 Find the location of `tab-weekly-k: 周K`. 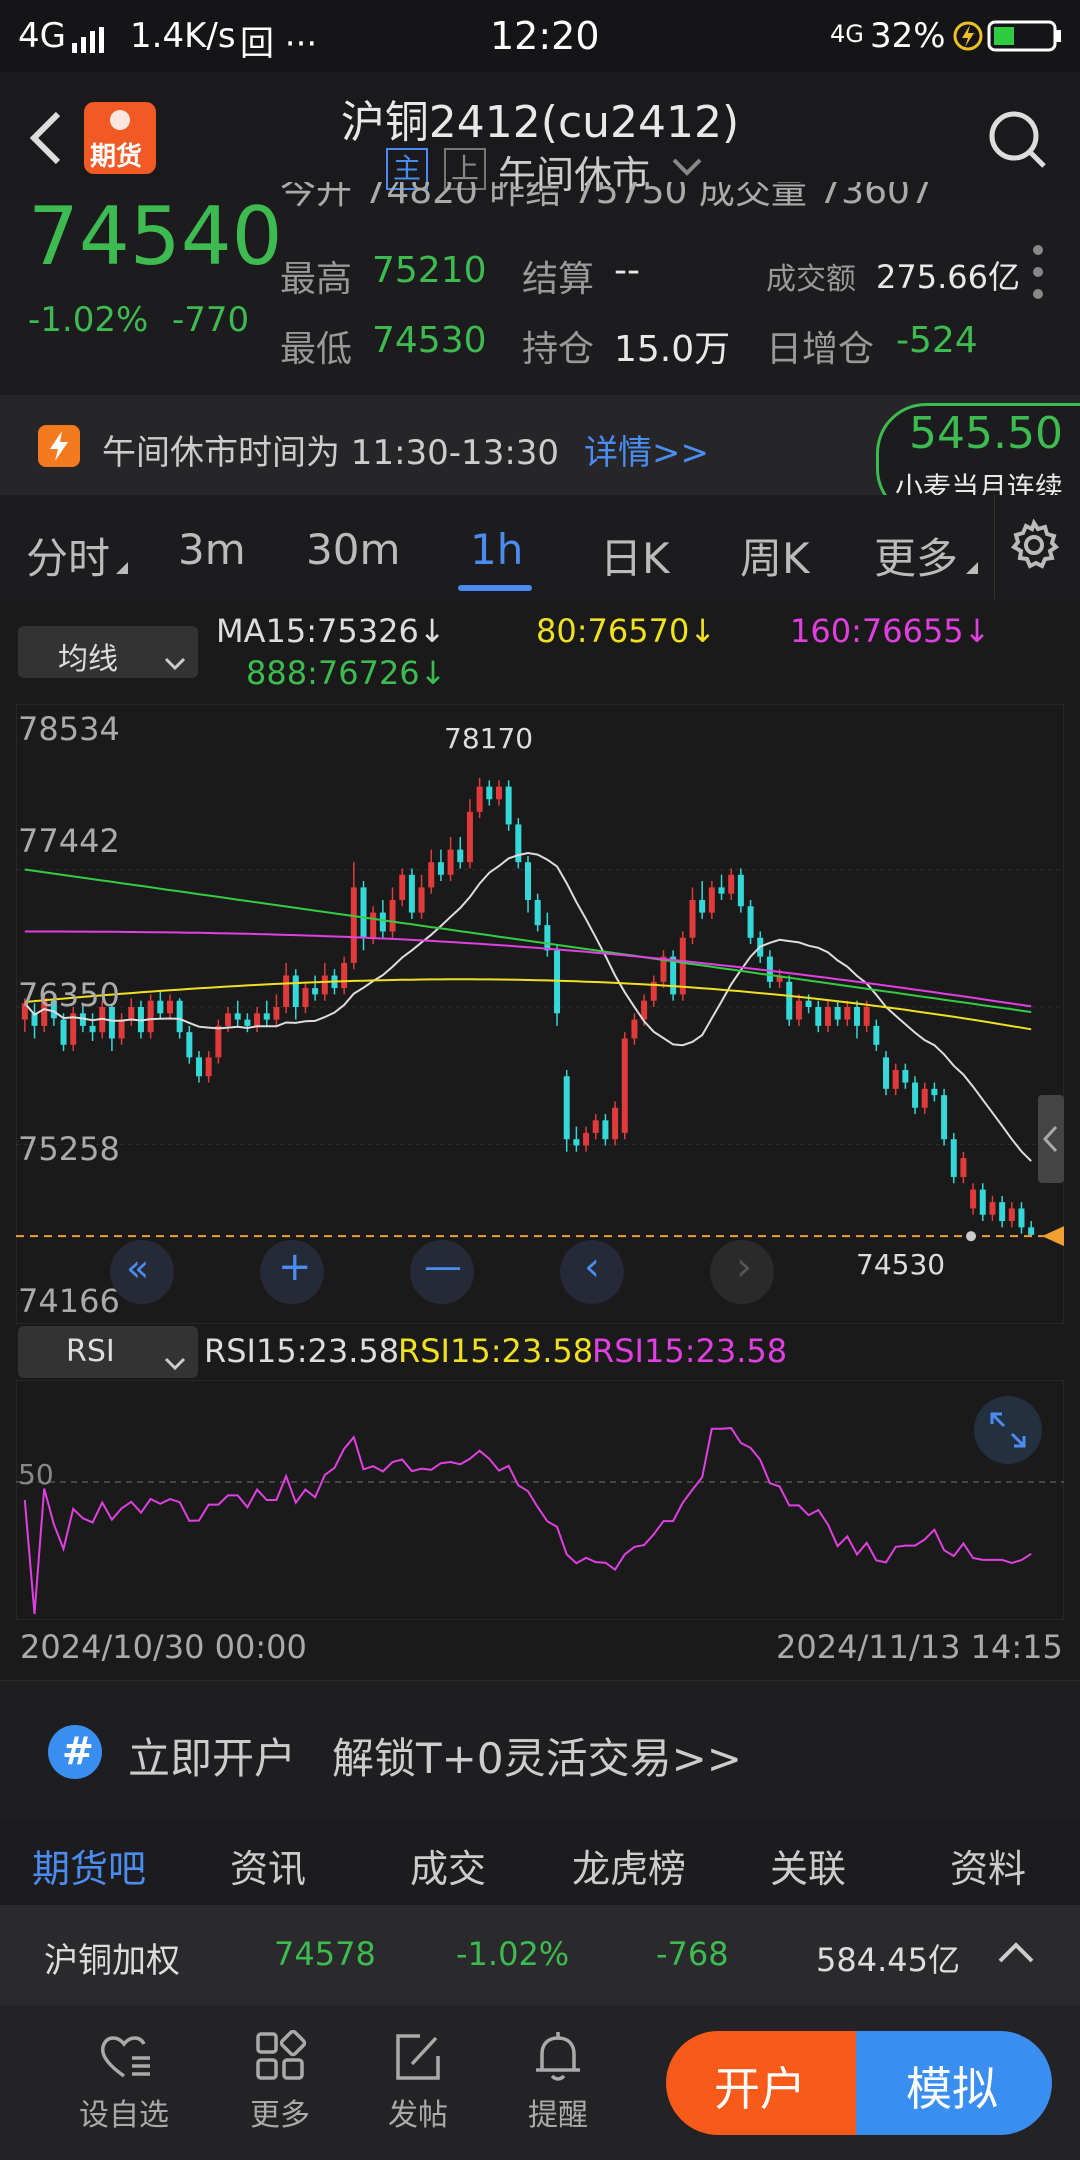

tab-weekly-k: 周K is located at coordinates (775, 558).